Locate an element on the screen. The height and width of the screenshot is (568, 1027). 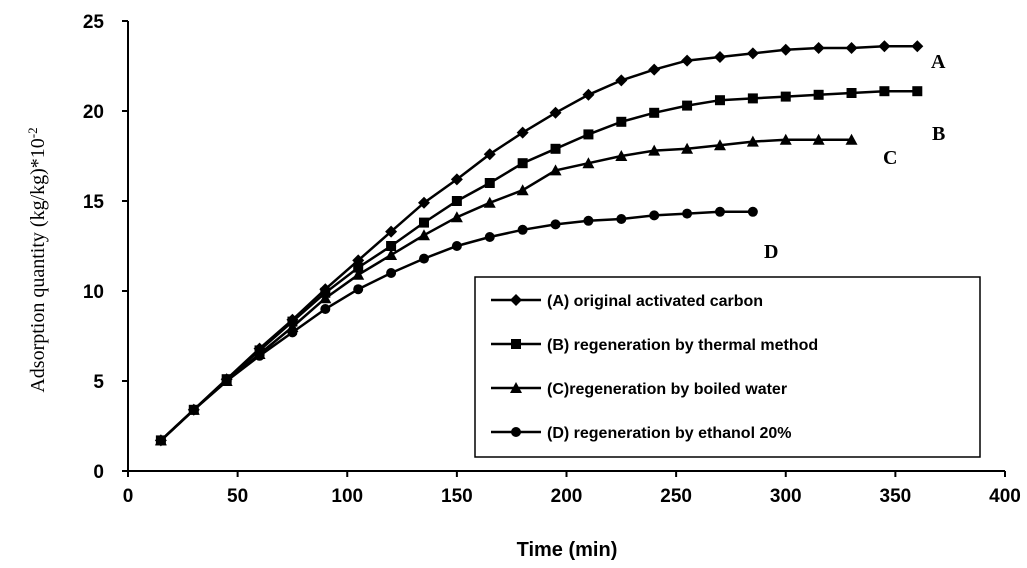
curve-label-B: B is located at coordinates (938, 134).